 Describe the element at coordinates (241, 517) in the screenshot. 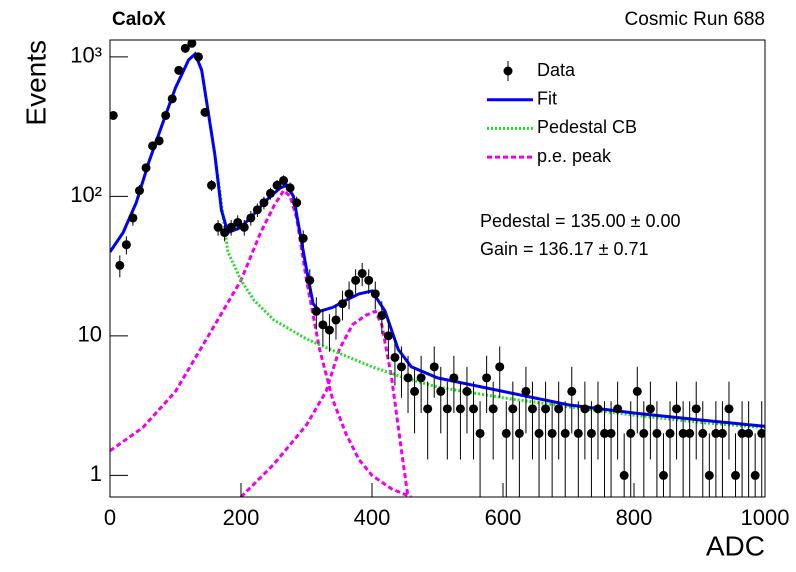

I see `x-tick-label: 200` at that location.